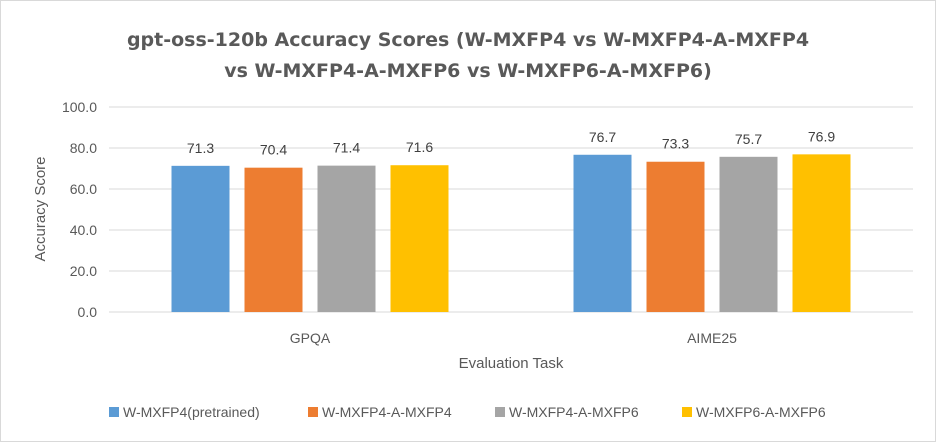 Image resolution: width=936 pixels, height=442 pixels. What do you see at coordinates (346, 148) in the screenshot?
I see `data-label: 71.4` at bounding box center [346, 148].